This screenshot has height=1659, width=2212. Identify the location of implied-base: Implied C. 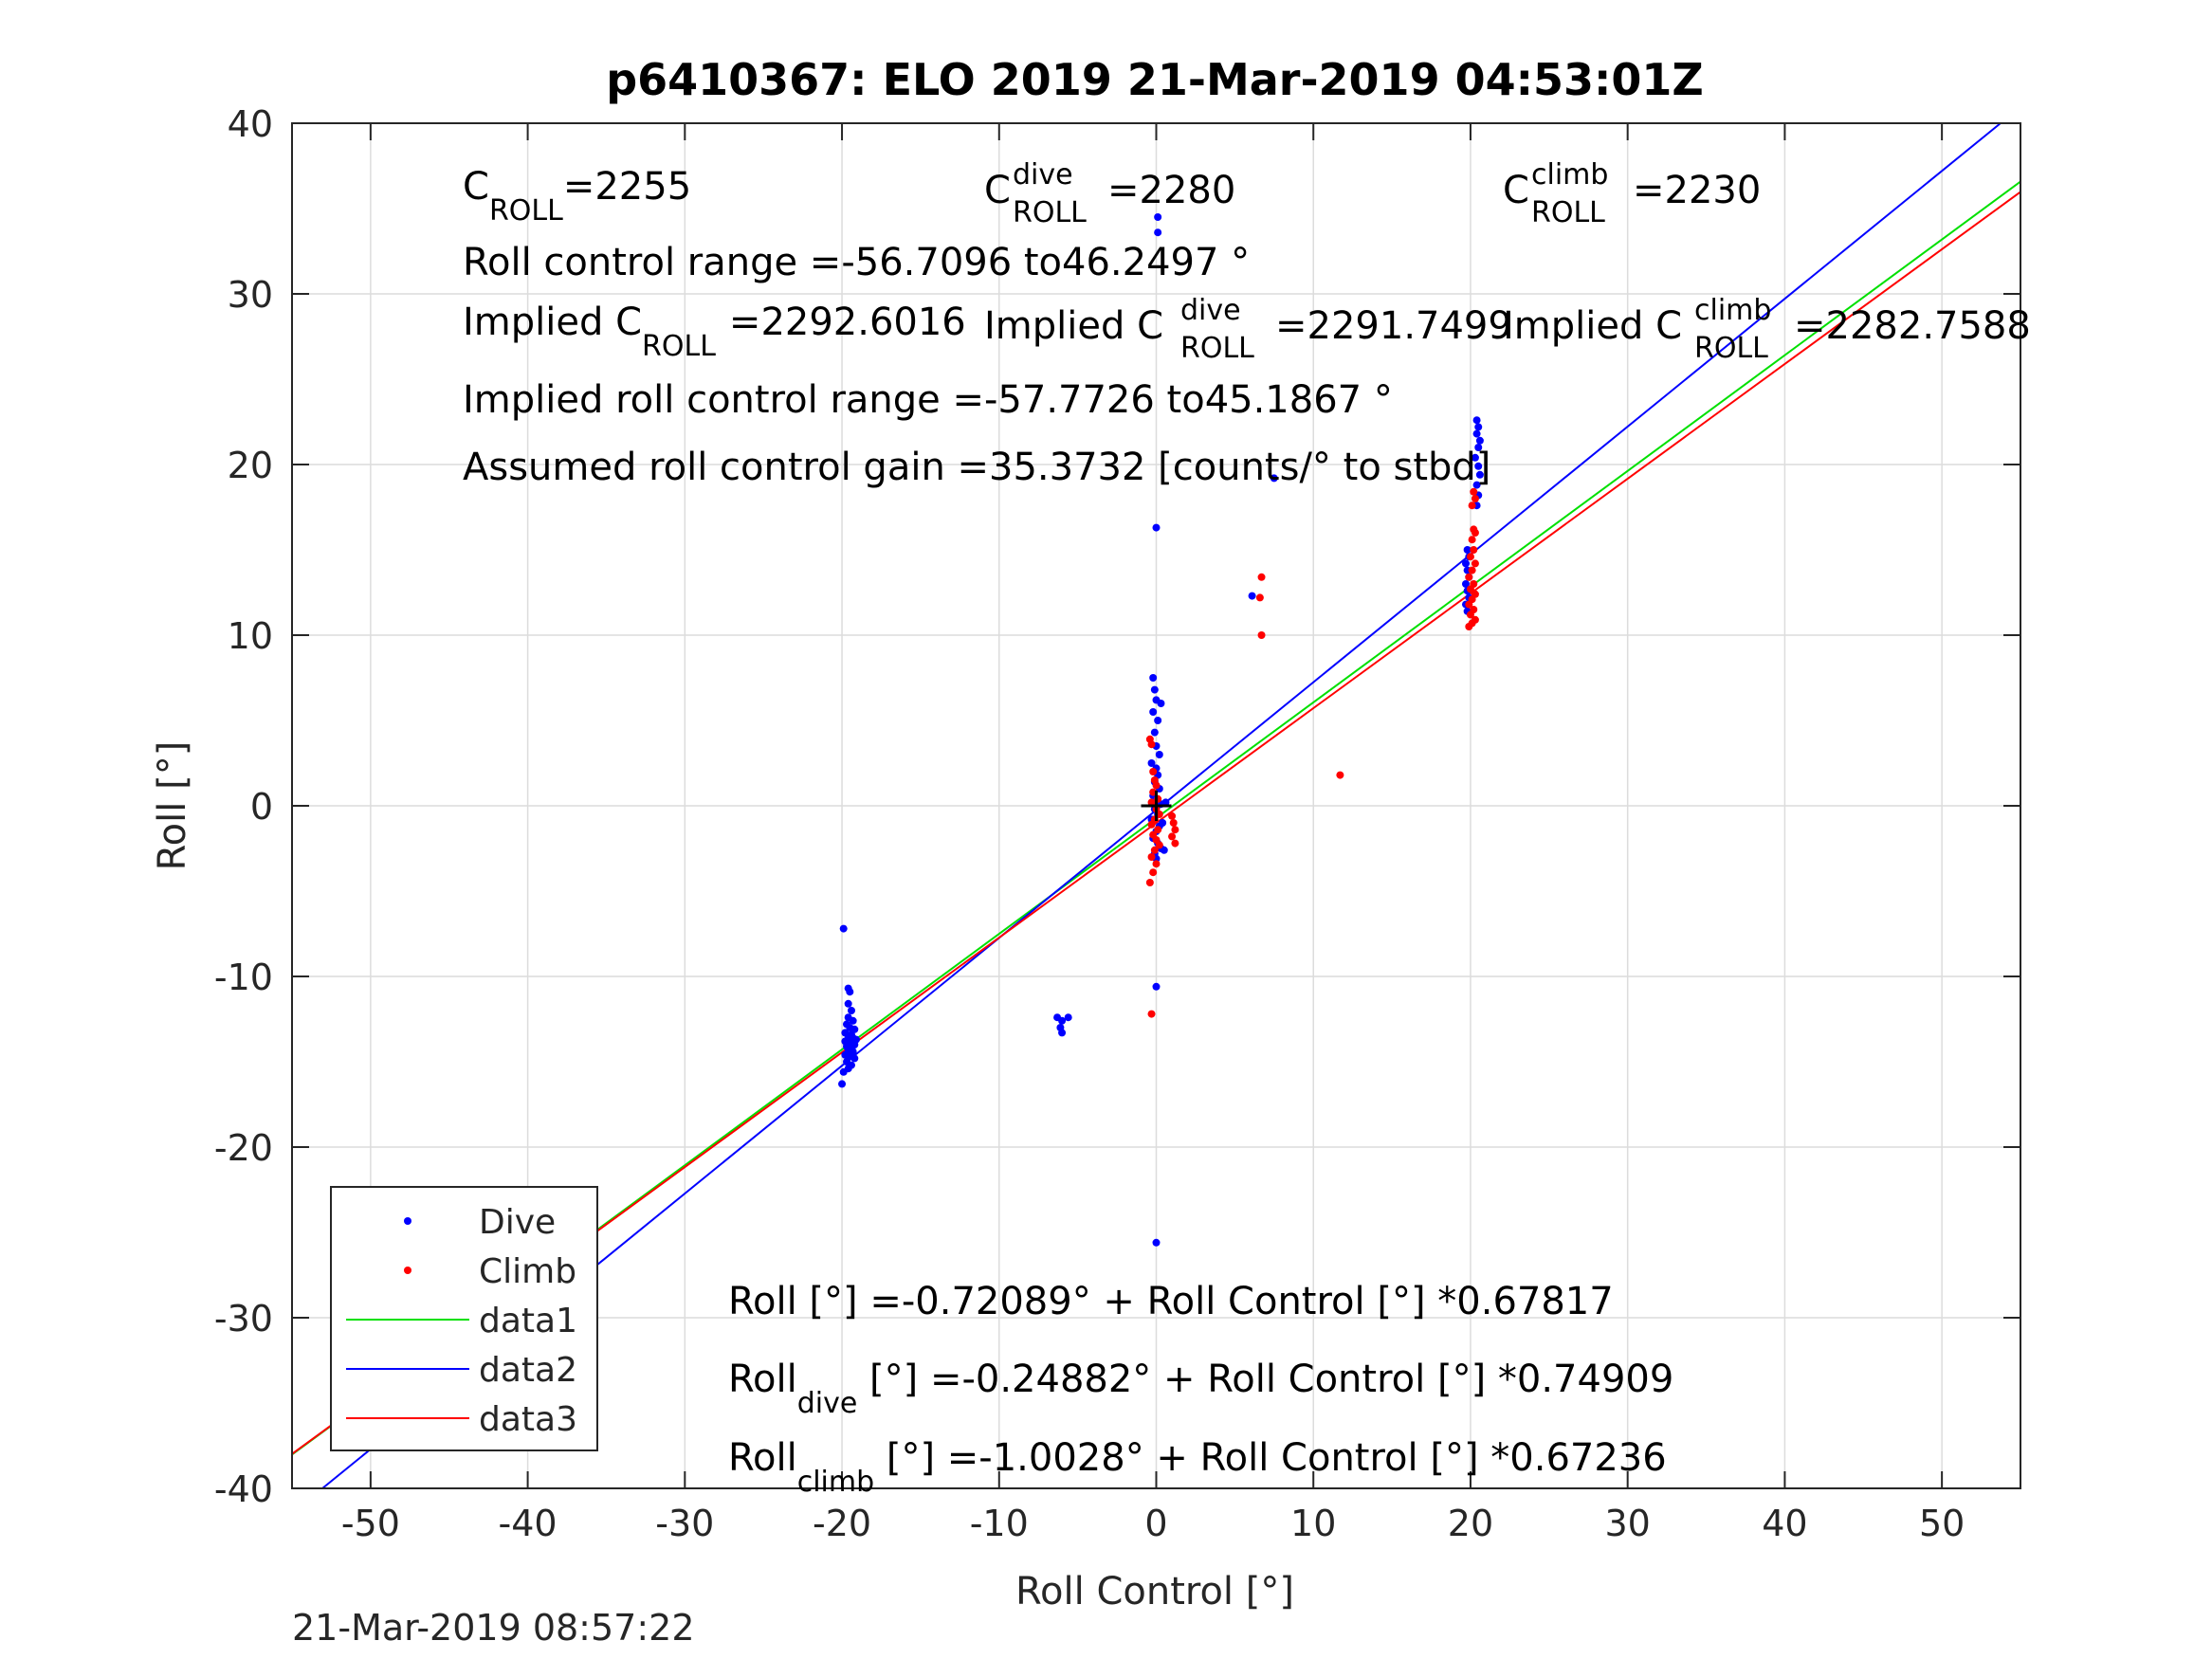
(552, 322).